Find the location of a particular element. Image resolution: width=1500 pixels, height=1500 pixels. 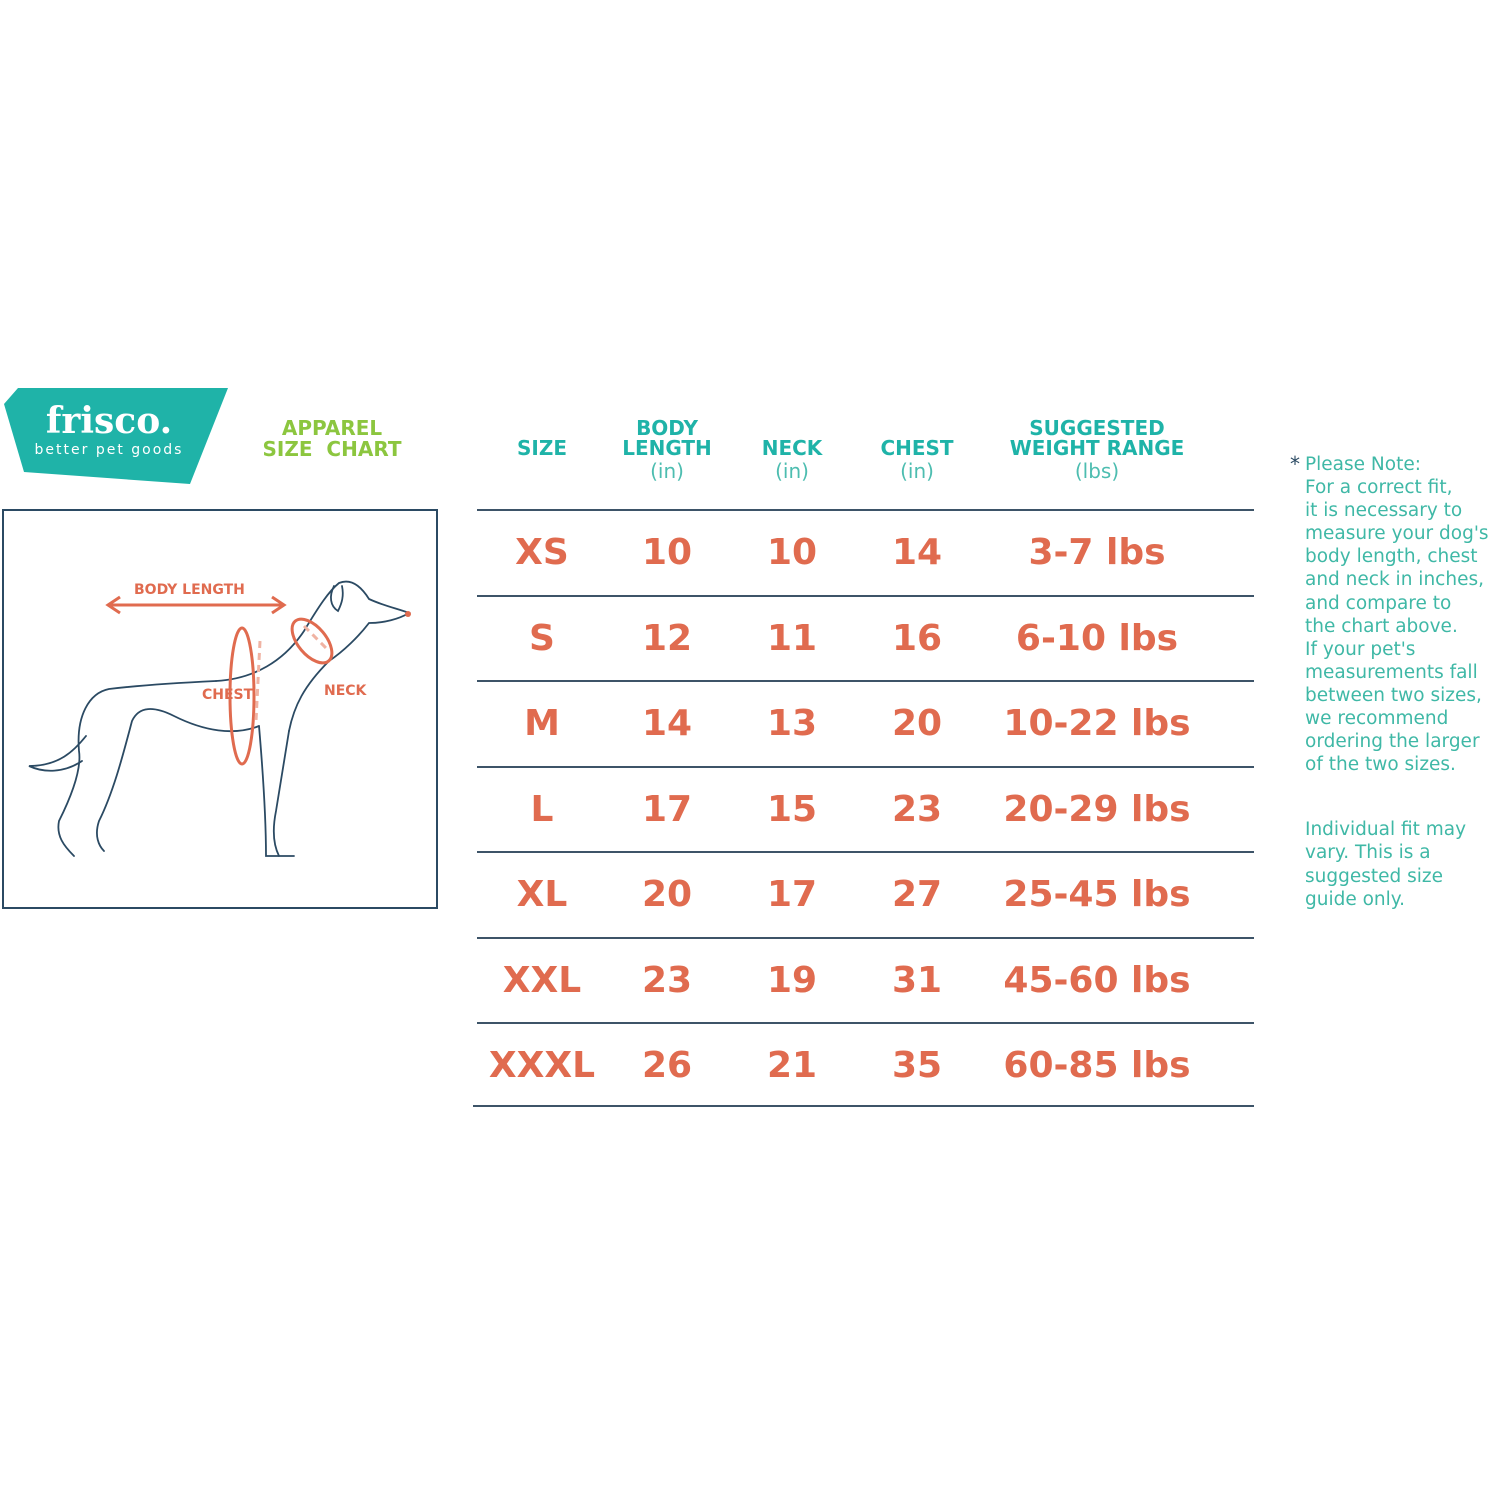

table-cell: 13 is located at coordinates (792, 723).